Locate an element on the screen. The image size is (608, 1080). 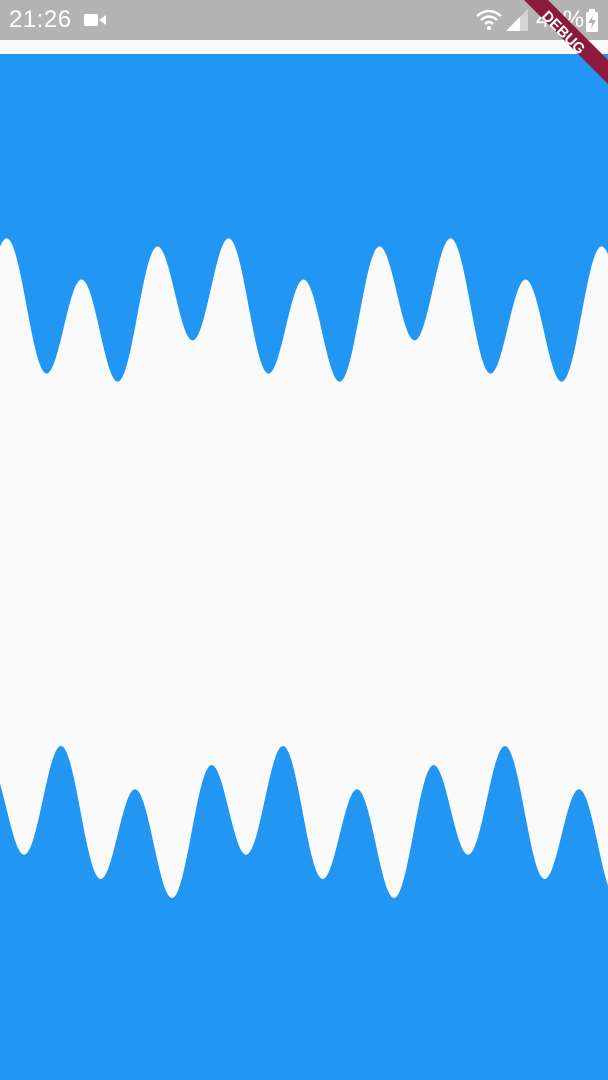
wifi-icon is located at coordinates (489, 22).